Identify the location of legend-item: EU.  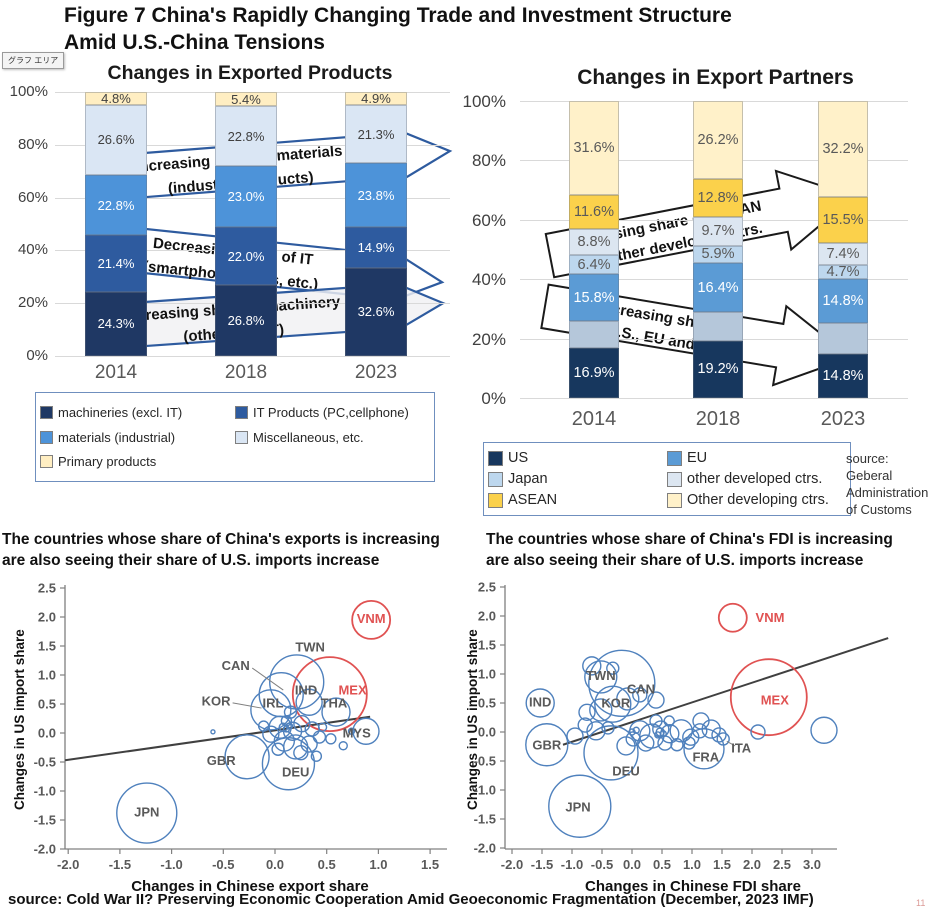
(756, 458).